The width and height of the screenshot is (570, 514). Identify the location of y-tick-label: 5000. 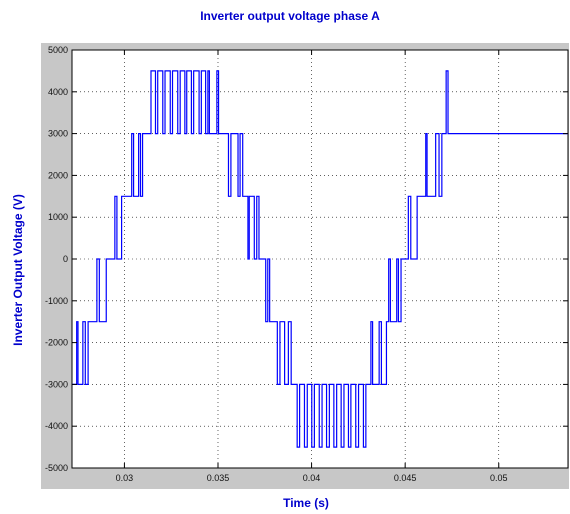
(58, 50).